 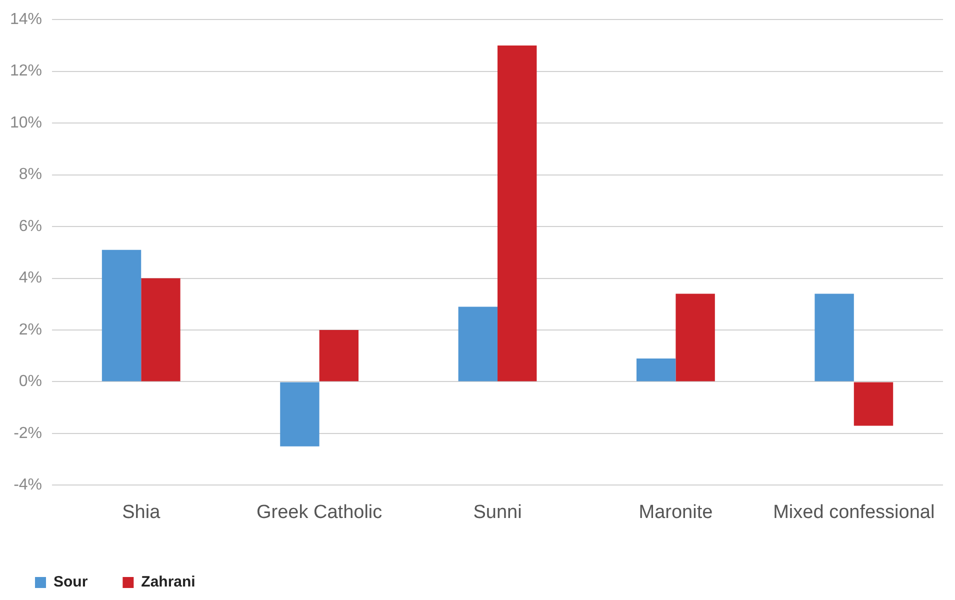 I want to click on x-tick-label: Greek Catholic, so click(x=319, y=512).